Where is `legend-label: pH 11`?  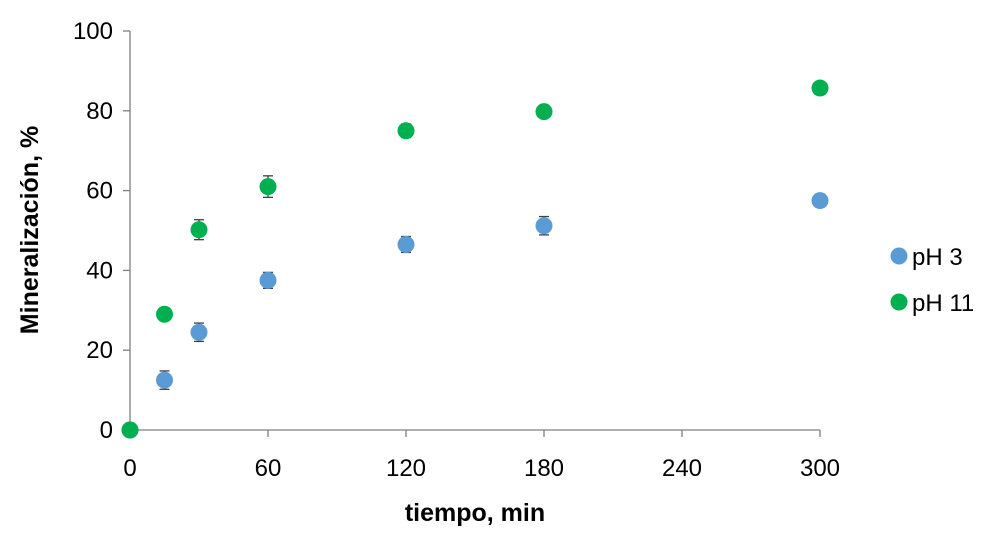
legend-label: pH 11 is located at coordinates (943, 303).